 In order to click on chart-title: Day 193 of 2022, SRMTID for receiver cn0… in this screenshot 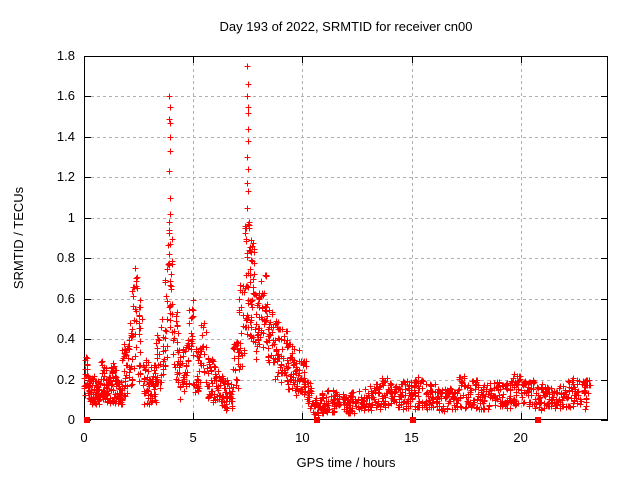, I will do `click(346, 26)`.